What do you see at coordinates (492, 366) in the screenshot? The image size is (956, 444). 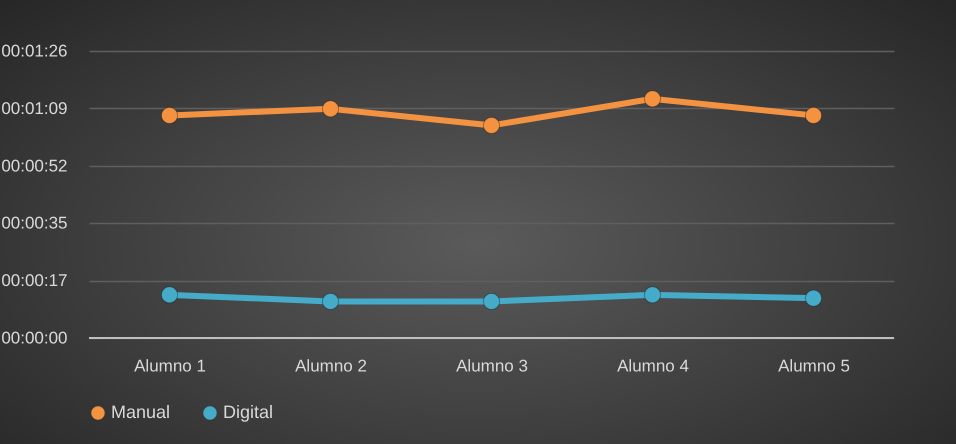 I see `x-tick-label: Alumno 3` at bounding box center [492, 366].